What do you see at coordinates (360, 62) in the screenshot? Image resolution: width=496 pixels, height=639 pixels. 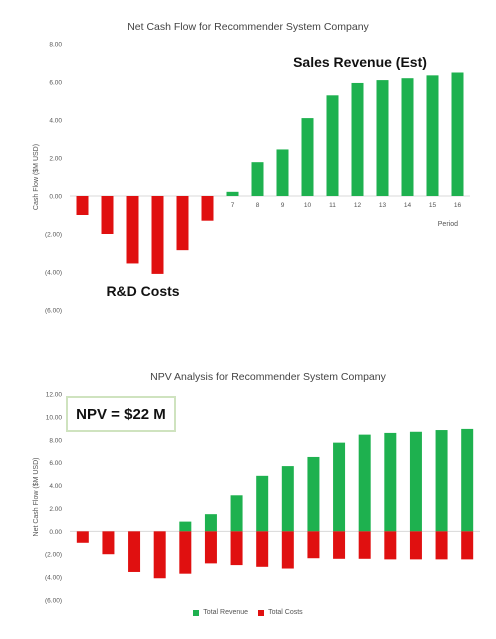 I see `annotation-sales-revenue: Sales Revenue (Est)` at bounding box center [360, 62].